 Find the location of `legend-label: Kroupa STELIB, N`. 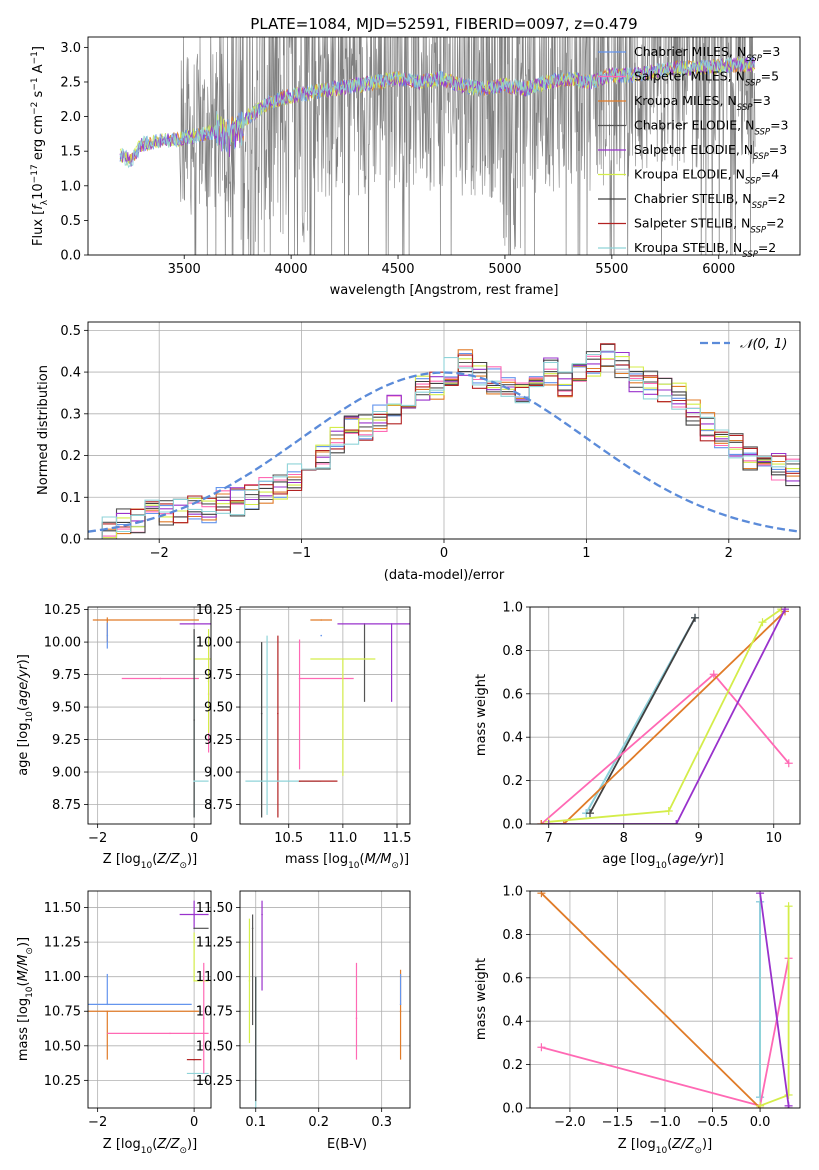

legend-label: Kroupa STELIB, N is located at coordinates (688, 247).